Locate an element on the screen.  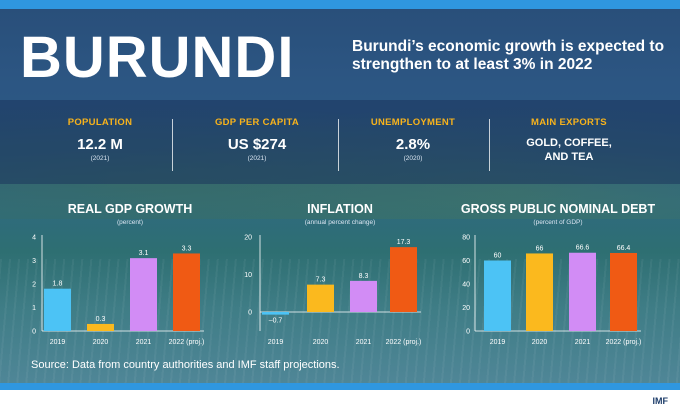
gdp-growth-bar-2022proj is located at coordinates (186, 292).